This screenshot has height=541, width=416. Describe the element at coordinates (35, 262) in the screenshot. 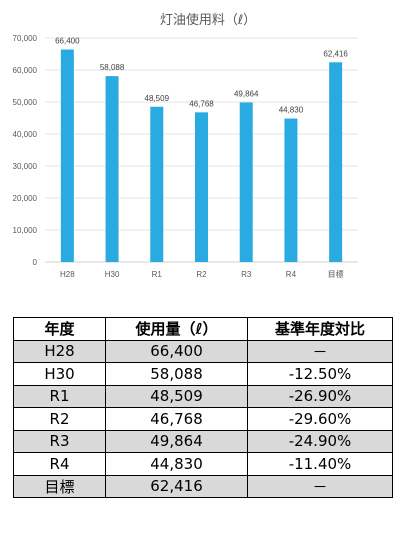

I see `y-tick-label: 0` at that location.